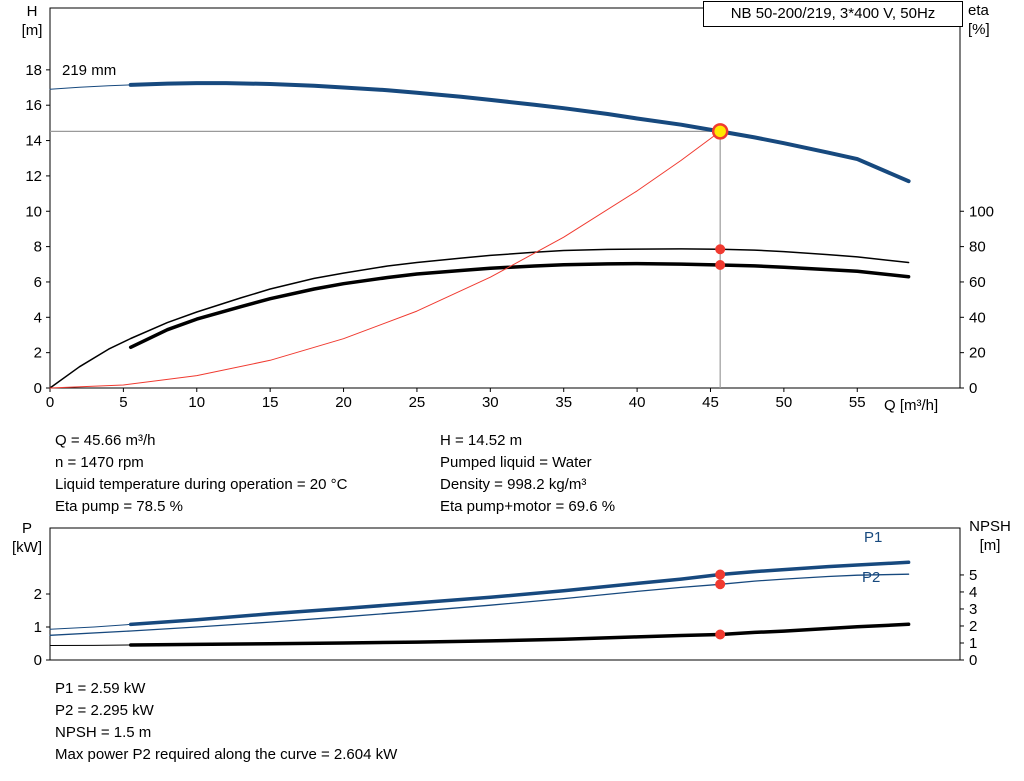 Image resolution: width=1024 pixels, height=781 pixels. Describe the element at coordinates (26, 528) in the screenshot. I see `p-axis-symbol: P` at that location.